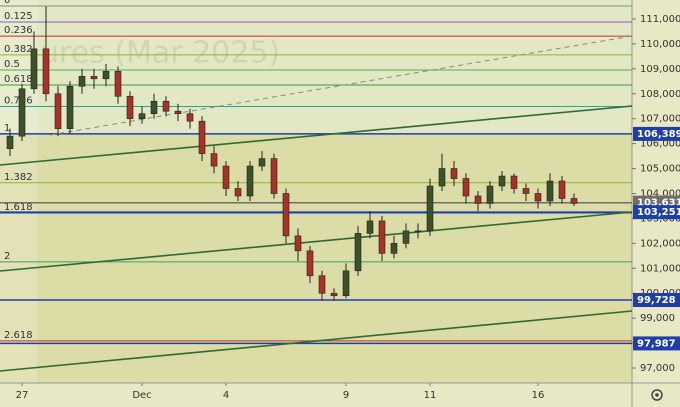 This screenshot has width=680, height=407. What do you see at coordinates (660, 44) in the screenshot?
I see `y-tick-label: 110,000` at bounding box center [660, 44].